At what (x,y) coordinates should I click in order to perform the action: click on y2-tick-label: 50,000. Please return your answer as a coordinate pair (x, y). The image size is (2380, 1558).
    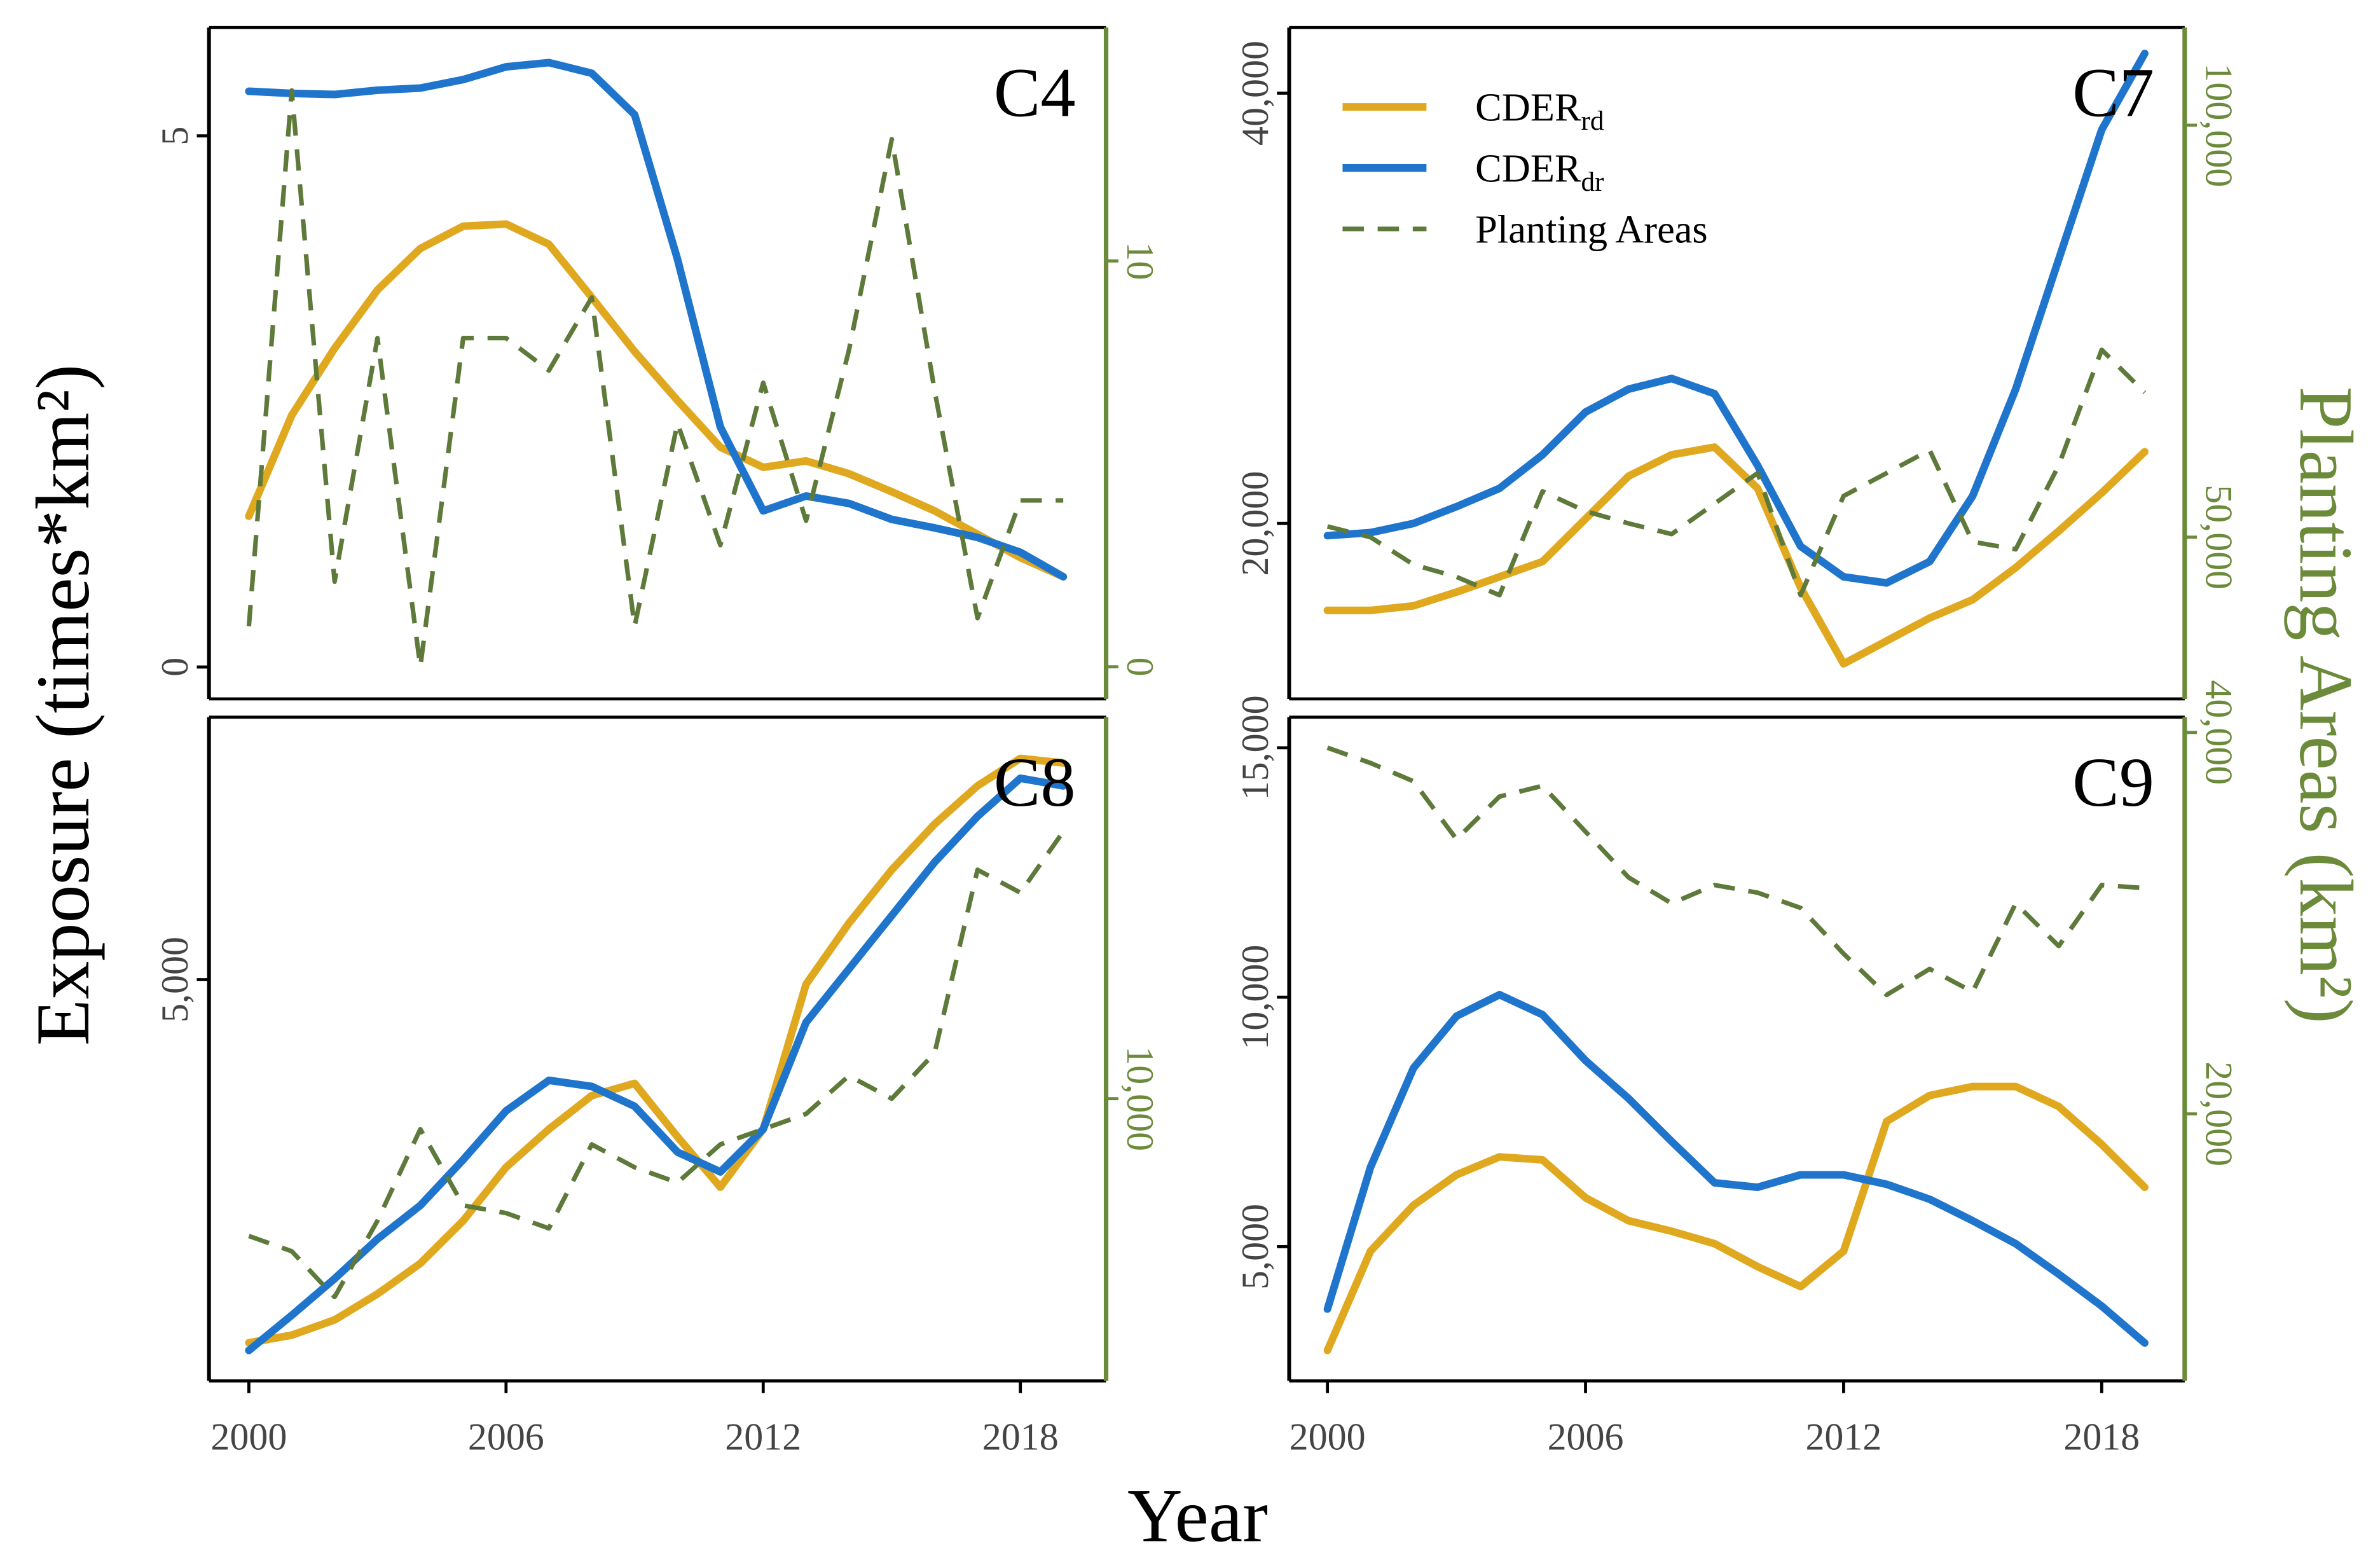
    Looking at the image, I should click on (2218, 537).